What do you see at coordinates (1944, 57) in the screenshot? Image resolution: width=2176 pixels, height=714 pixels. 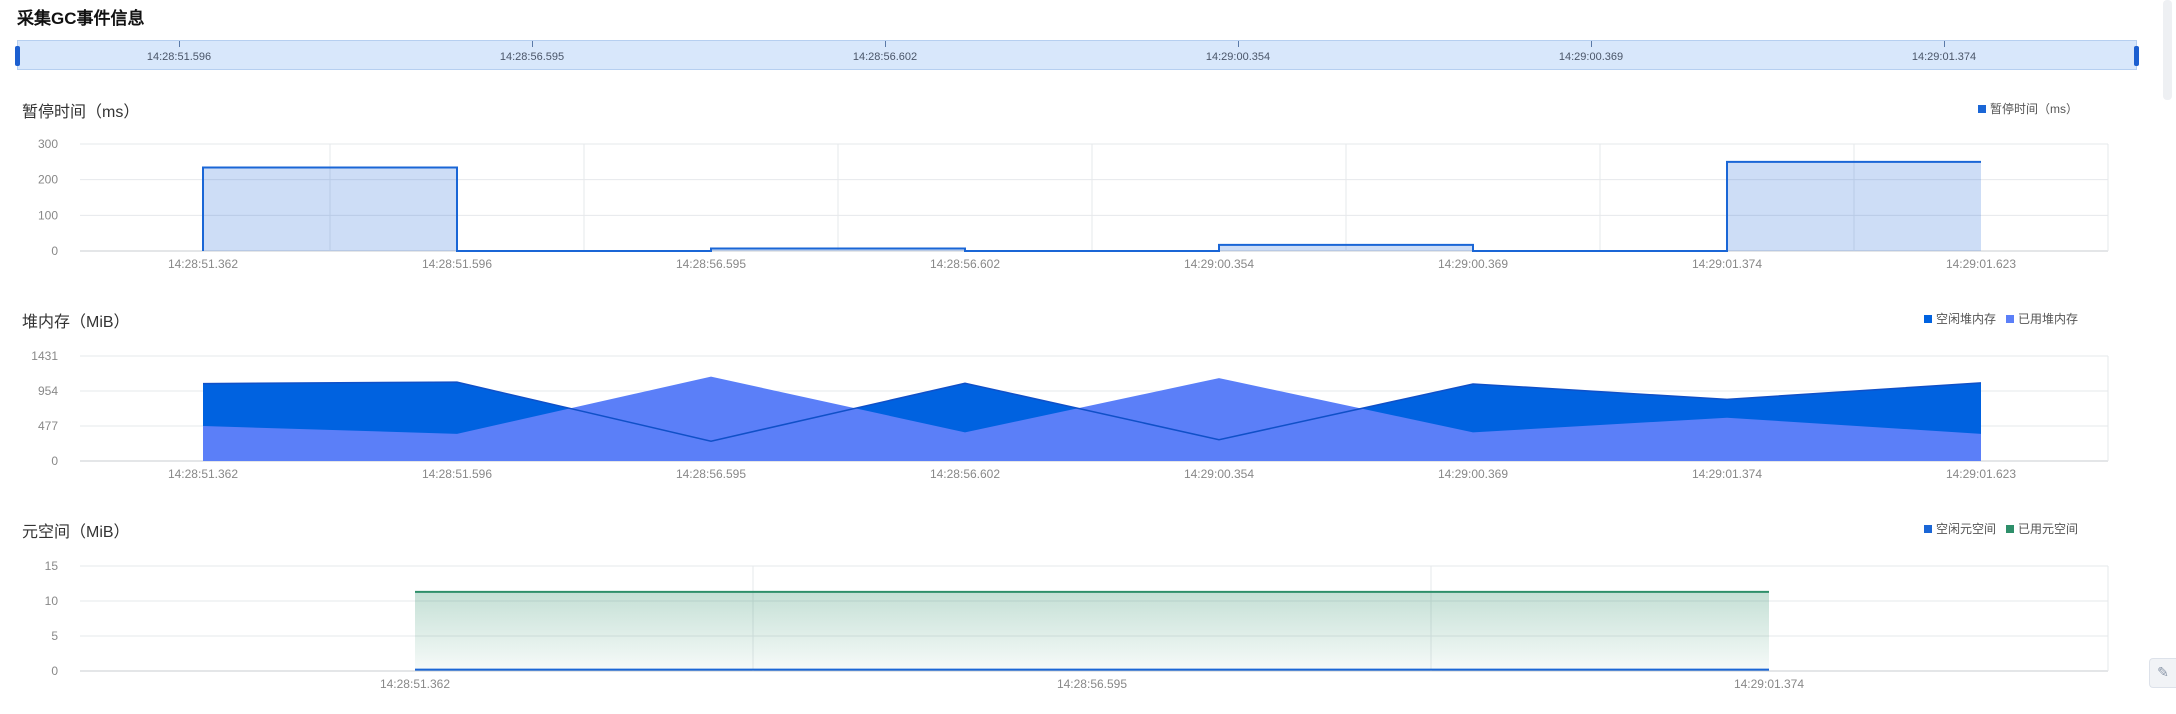 I see `timeline-tick-label: 14:29:01.374` at bounding box center [1944, 57].